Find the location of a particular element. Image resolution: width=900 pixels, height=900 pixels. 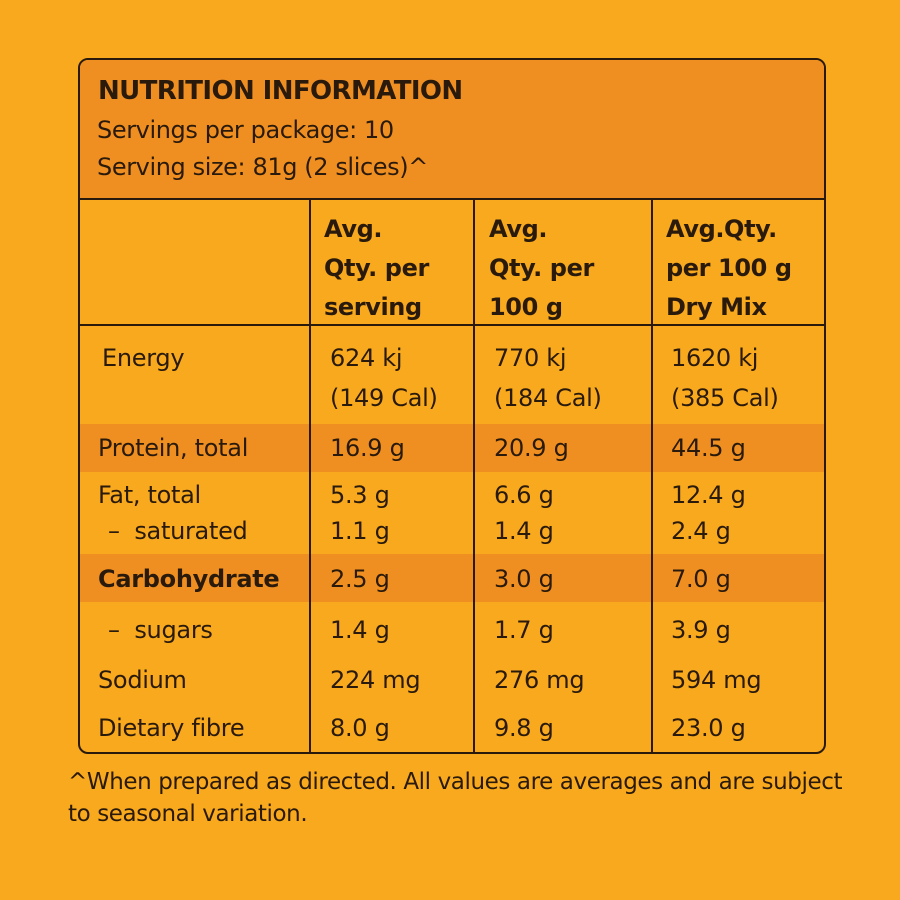

cell-sugars-serving: 1.4 g is located at coordinates (360, 630).